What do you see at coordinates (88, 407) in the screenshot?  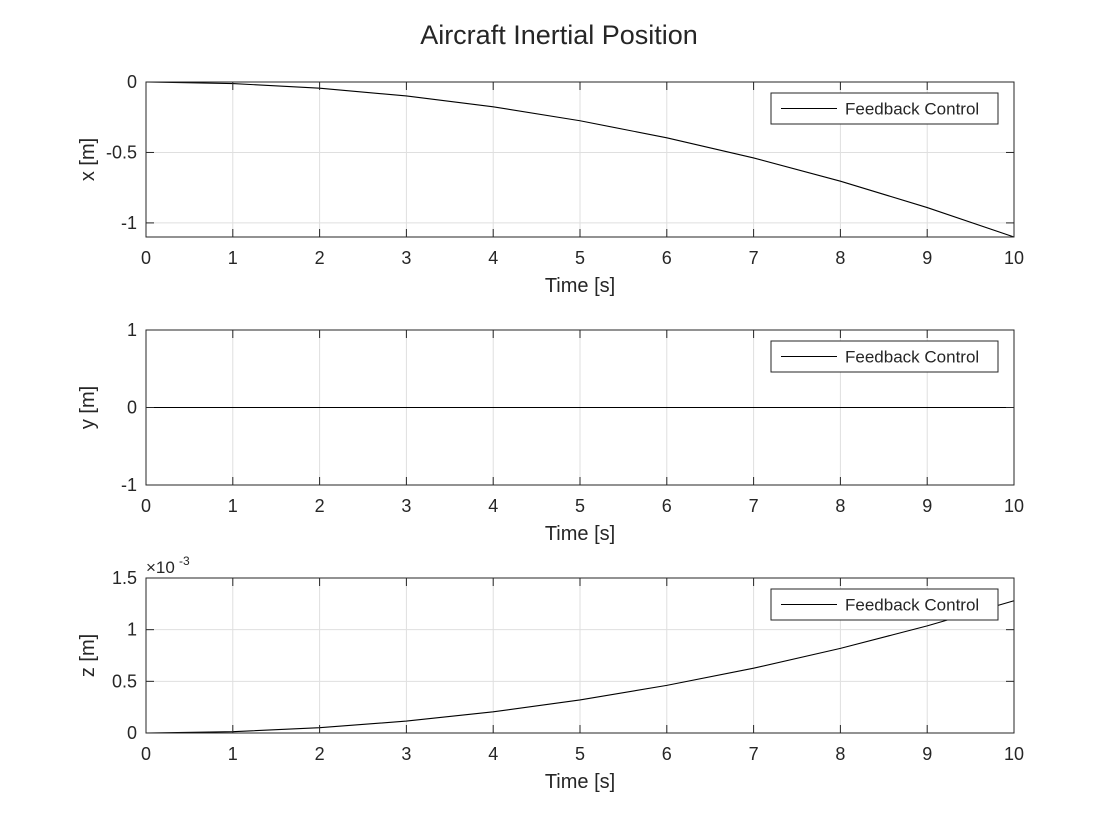 I see `y-axis-label: y [m]` at bounding box center [88, 407].